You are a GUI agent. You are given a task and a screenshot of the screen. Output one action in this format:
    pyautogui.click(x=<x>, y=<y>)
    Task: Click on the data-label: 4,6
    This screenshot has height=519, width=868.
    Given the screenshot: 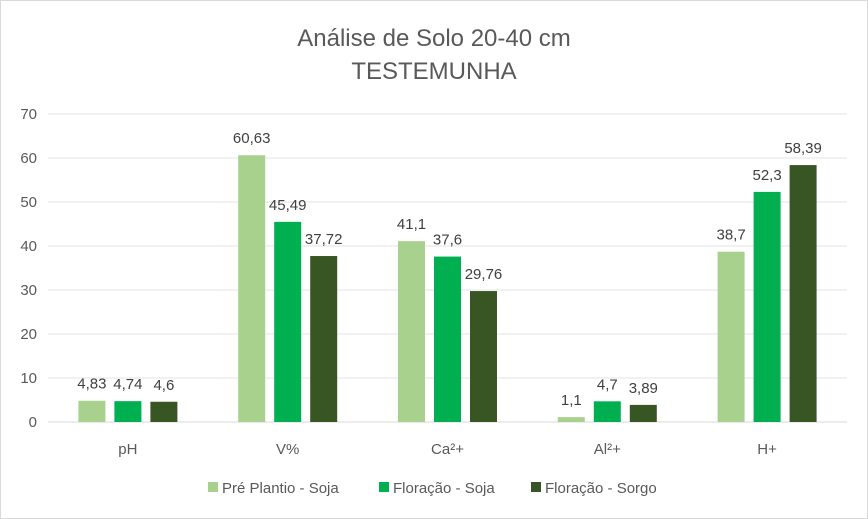 What is the action you would take?
    pyautogui.click(x=163, y=385)
    